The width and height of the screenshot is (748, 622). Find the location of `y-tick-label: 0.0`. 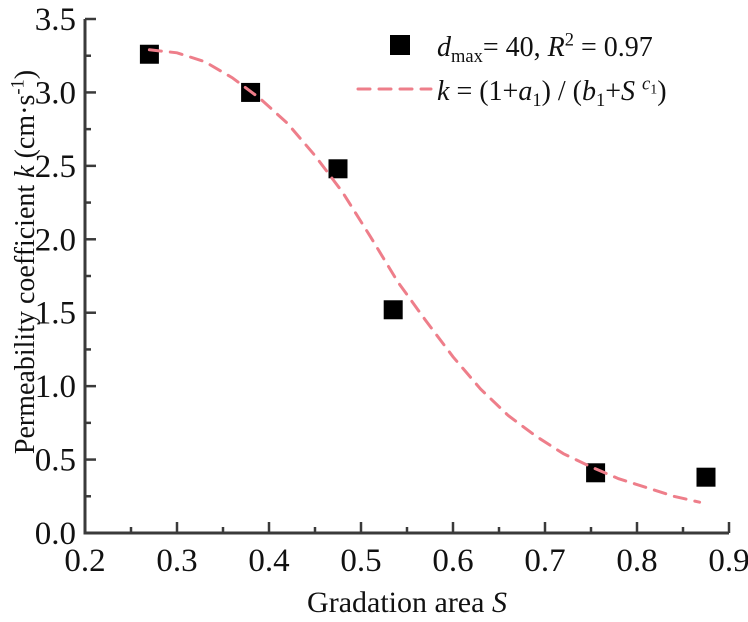

y-tick-label: 0.0 is located at coordinates (55, 534).